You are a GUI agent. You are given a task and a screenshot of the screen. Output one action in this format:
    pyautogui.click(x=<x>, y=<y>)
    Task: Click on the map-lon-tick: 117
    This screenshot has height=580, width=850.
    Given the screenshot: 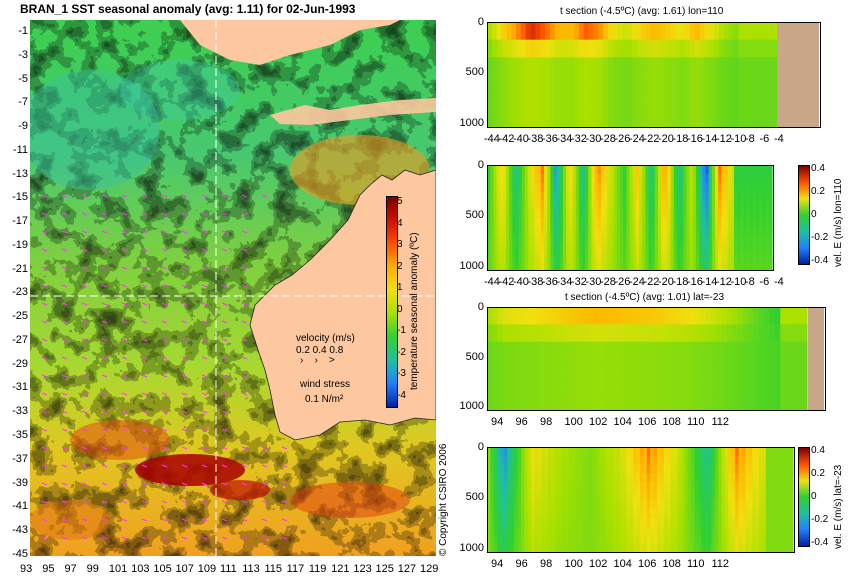 What is the action you would take?
    pyautogui.click(x=295, y=569)
    